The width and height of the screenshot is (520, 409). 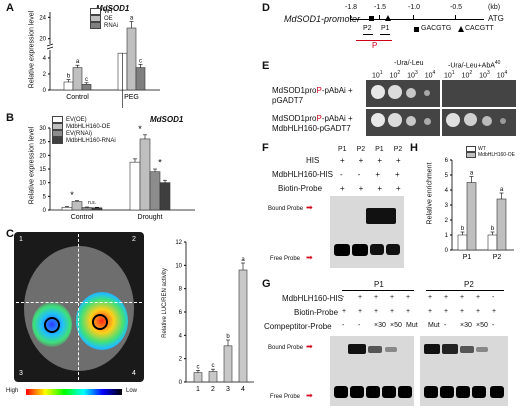 I want to click on legend-swatch-wt, so click(x=95, y=11).